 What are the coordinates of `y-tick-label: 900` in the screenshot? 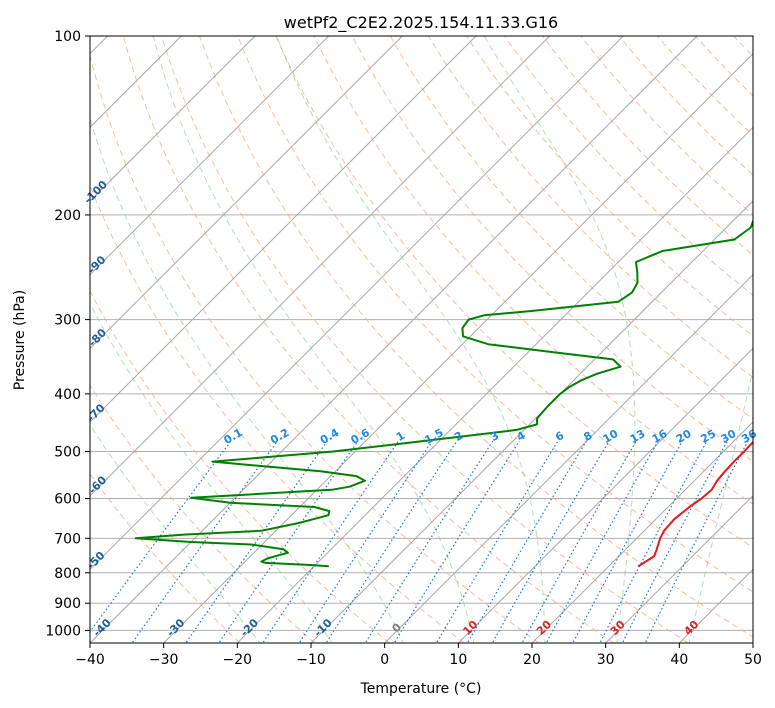 It's located at (67, 604).